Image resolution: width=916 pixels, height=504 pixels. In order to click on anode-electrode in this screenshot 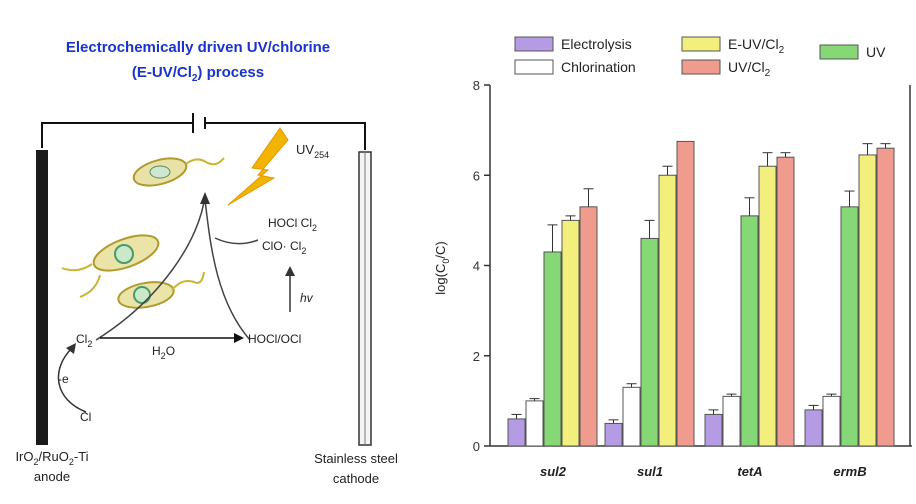, I will do `click(42, 297)`.